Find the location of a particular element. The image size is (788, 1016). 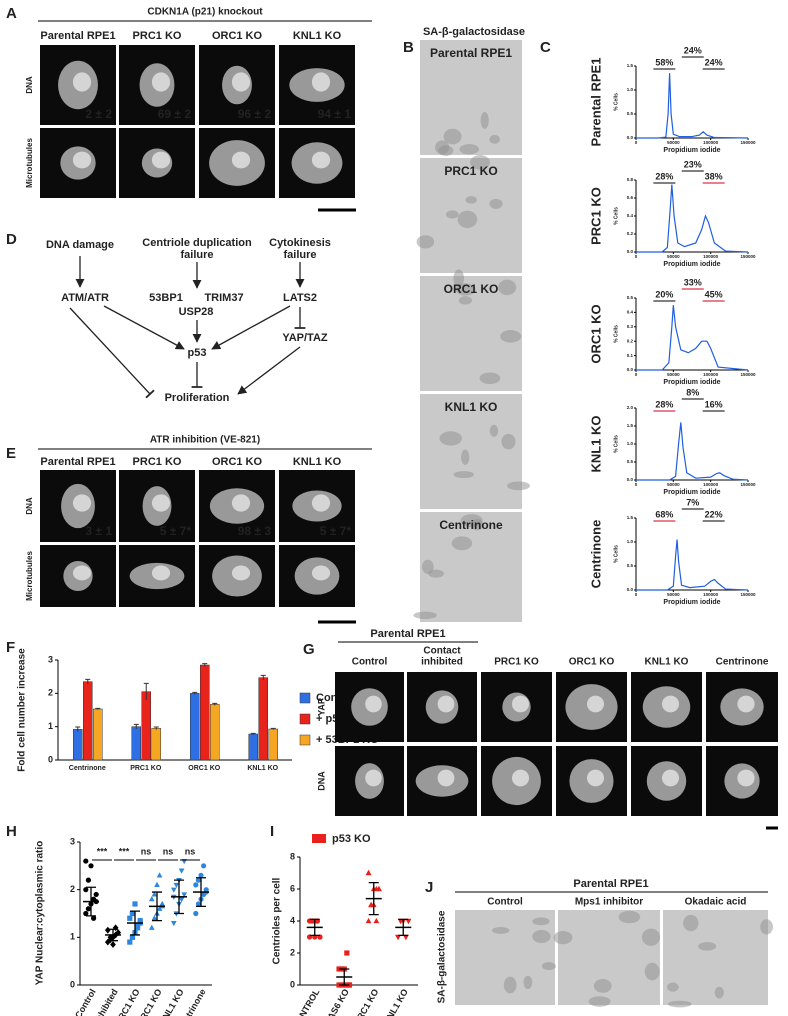

y-tick-label: 1 is located at coordinates (72, 937).